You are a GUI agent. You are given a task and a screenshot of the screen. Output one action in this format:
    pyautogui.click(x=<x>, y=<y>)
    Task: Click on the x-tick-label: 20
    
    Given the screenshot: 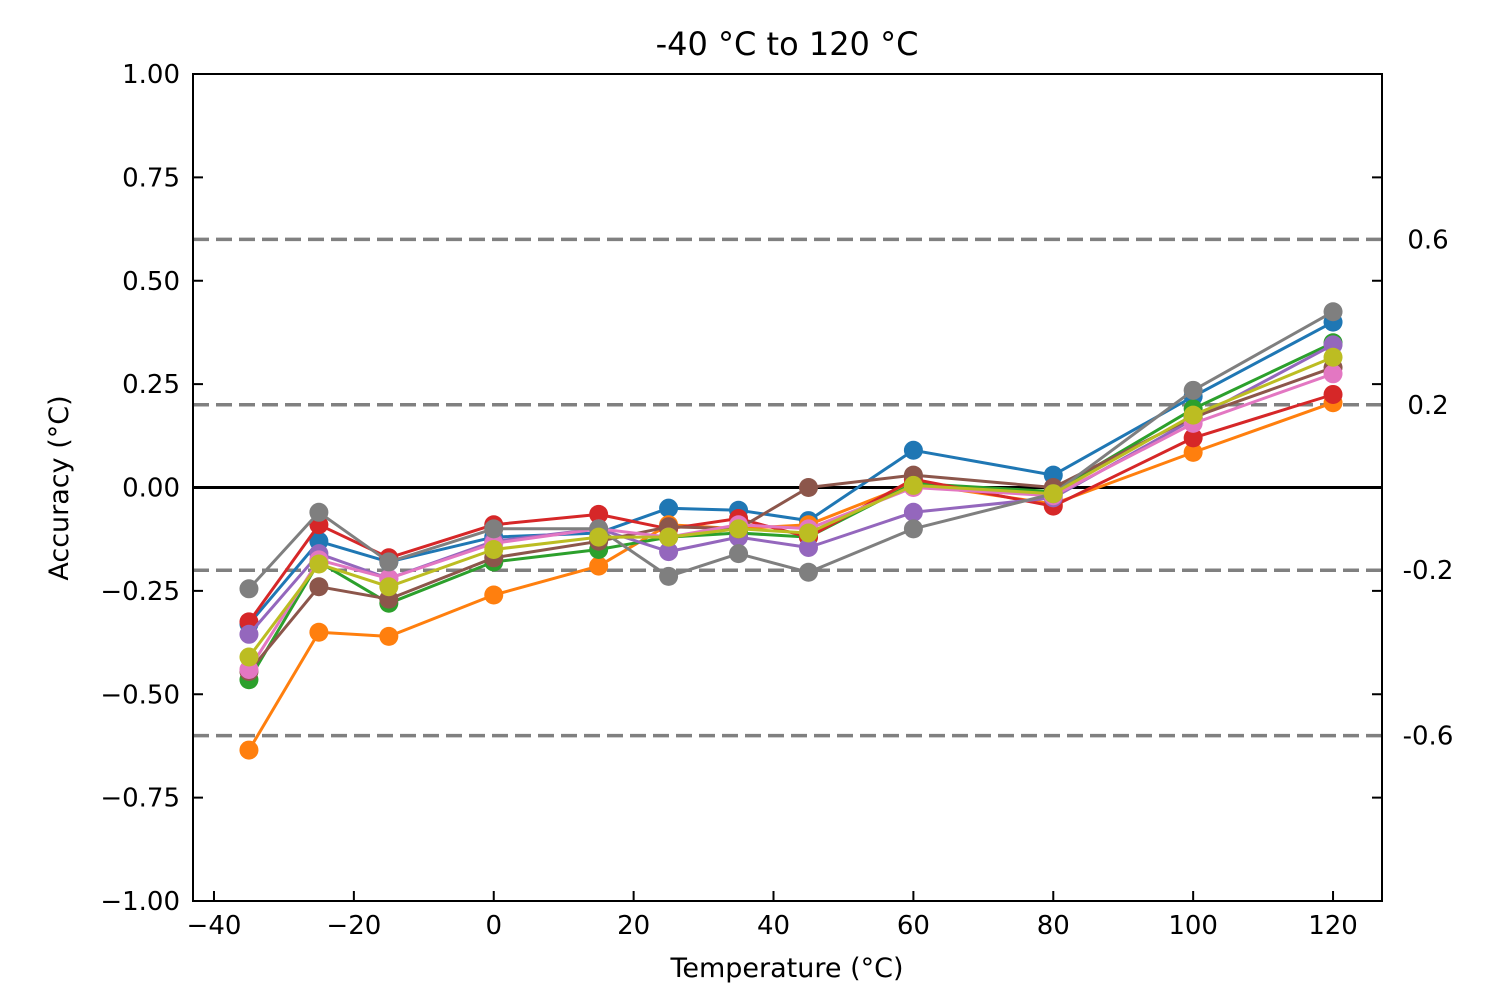 What is the action you would take?
    pyautogui.click(x=633, y=926)
    